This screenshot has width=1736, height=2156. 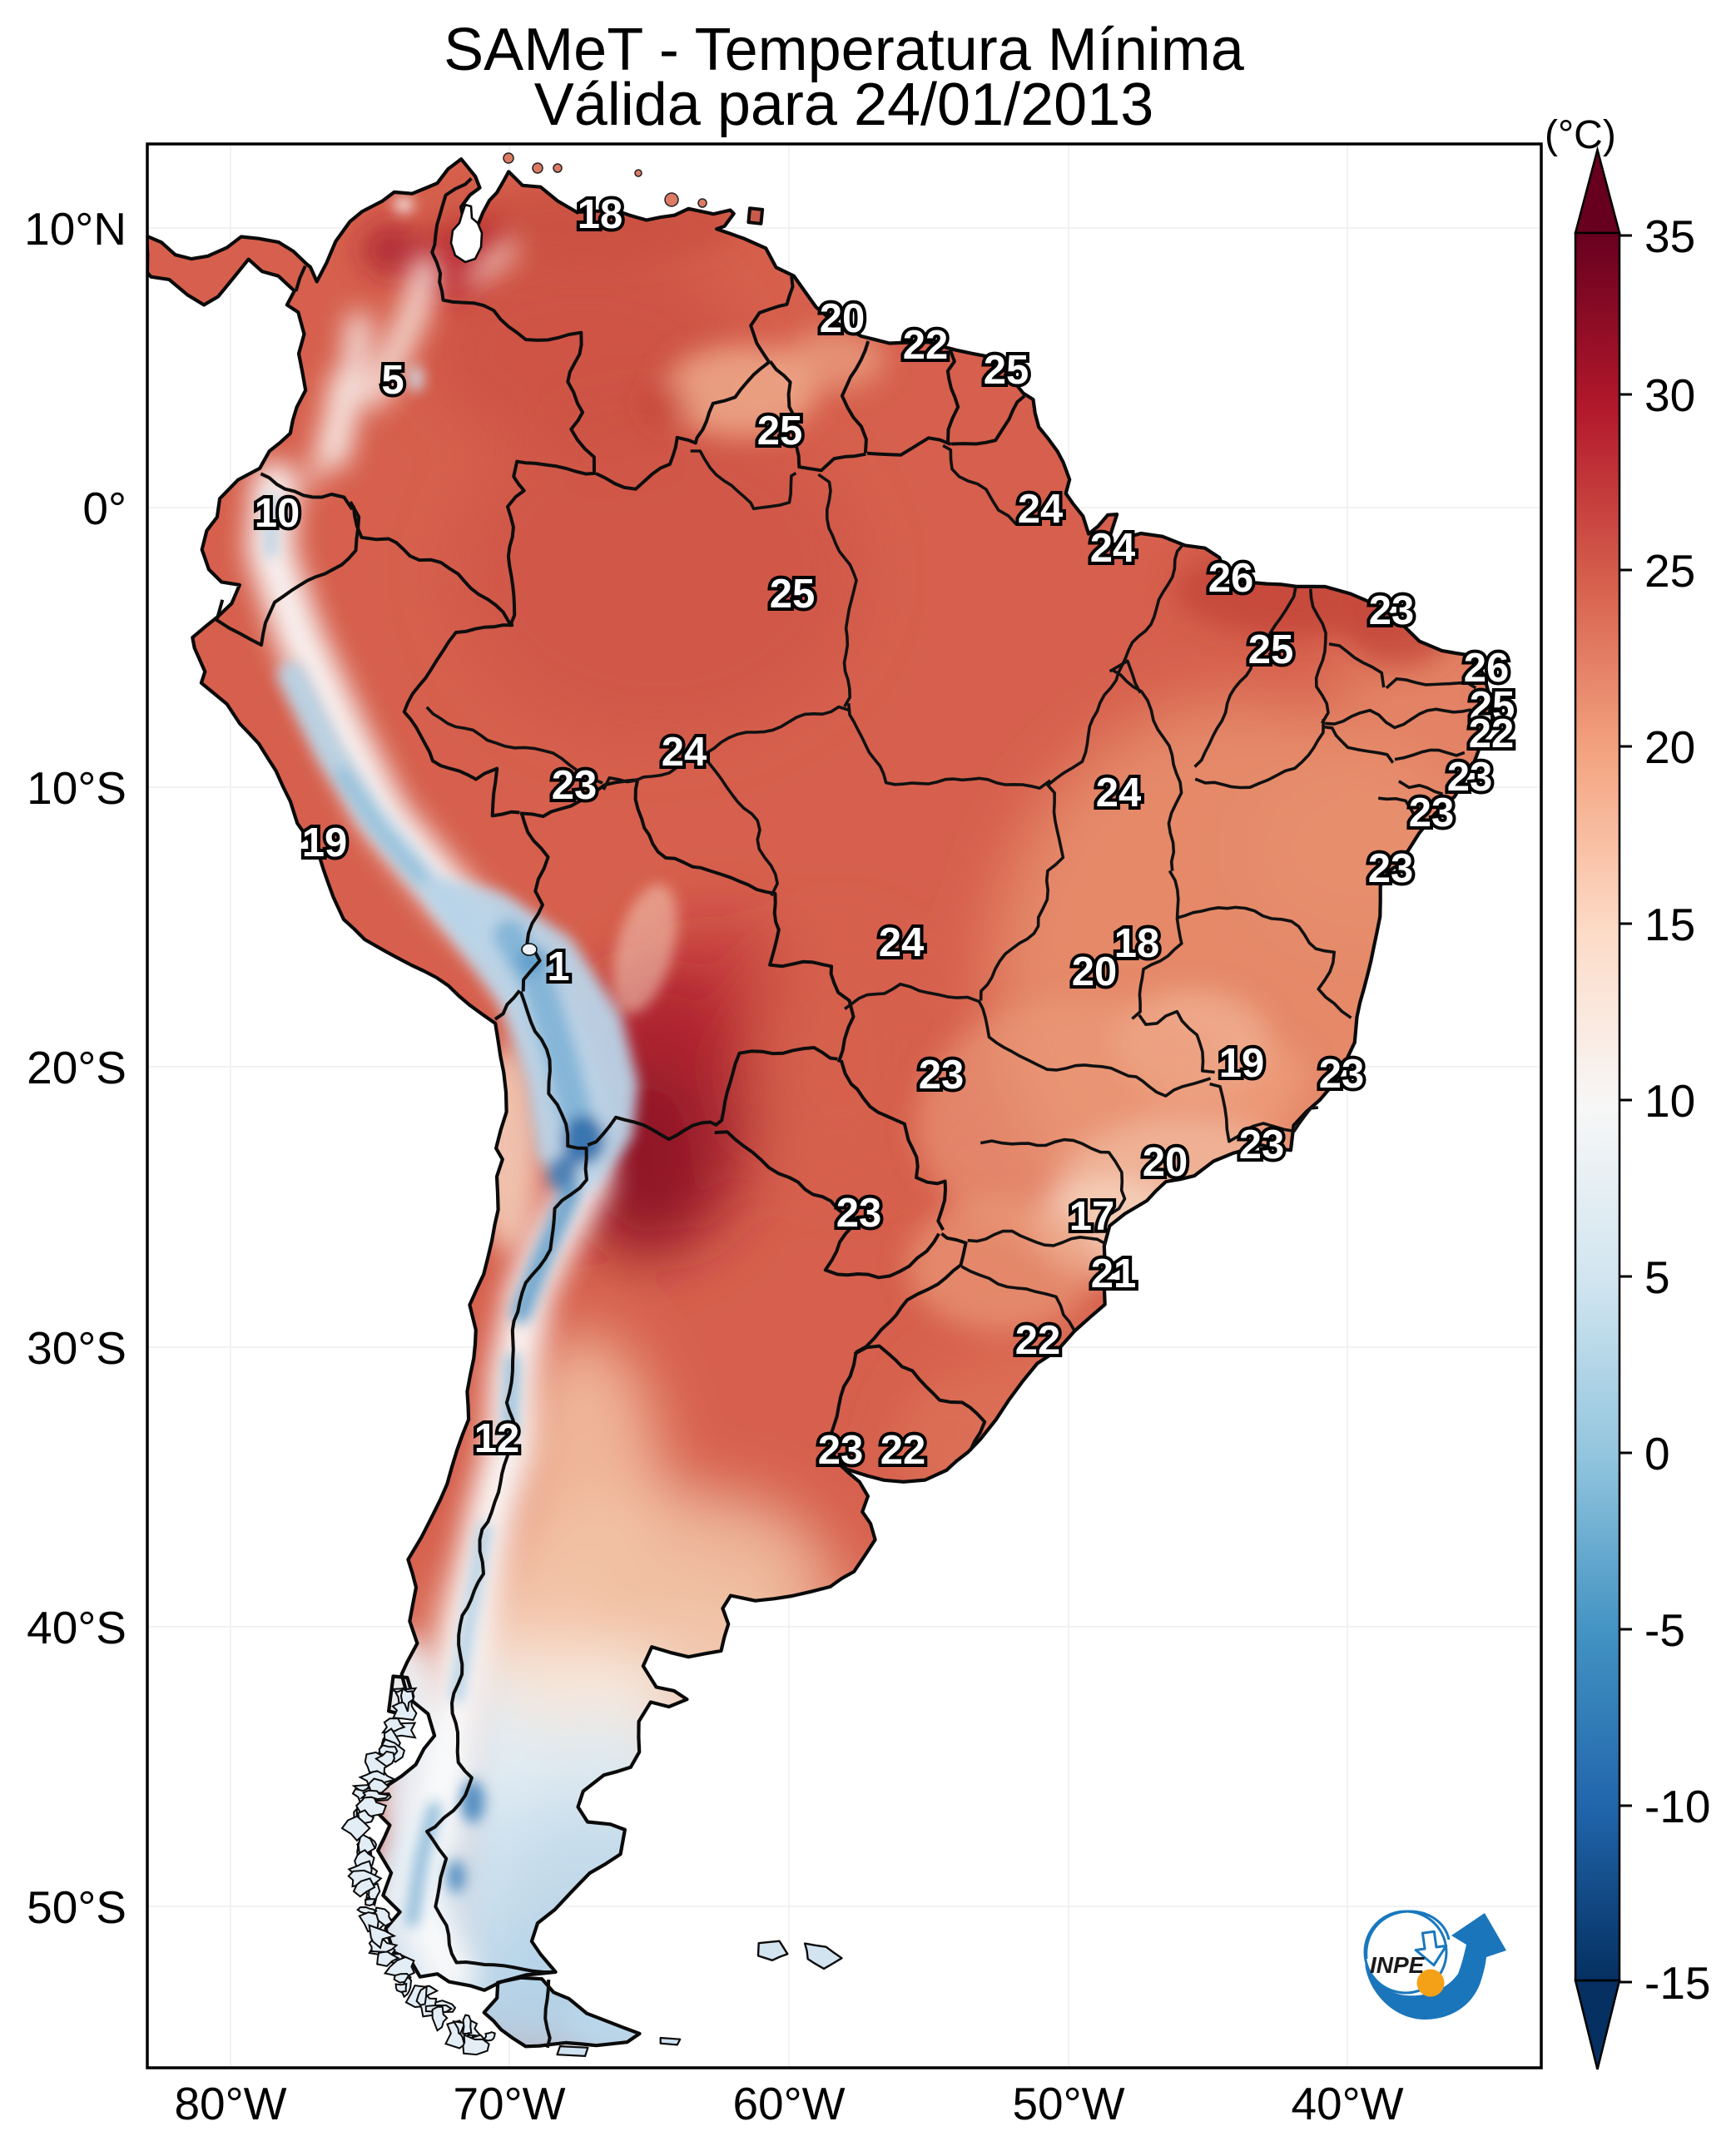 I want to click on svg-text: Válida para 24/01/2013, so click(x=844, y=105).